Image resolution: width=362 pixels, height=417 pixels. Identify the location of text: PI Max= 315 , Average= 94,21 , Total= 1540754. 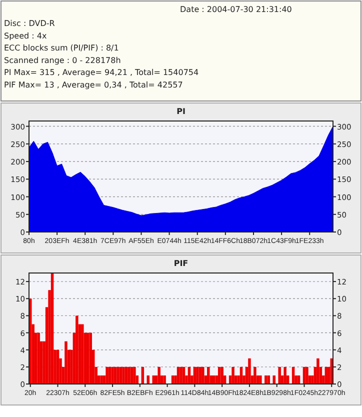
(101, 73).